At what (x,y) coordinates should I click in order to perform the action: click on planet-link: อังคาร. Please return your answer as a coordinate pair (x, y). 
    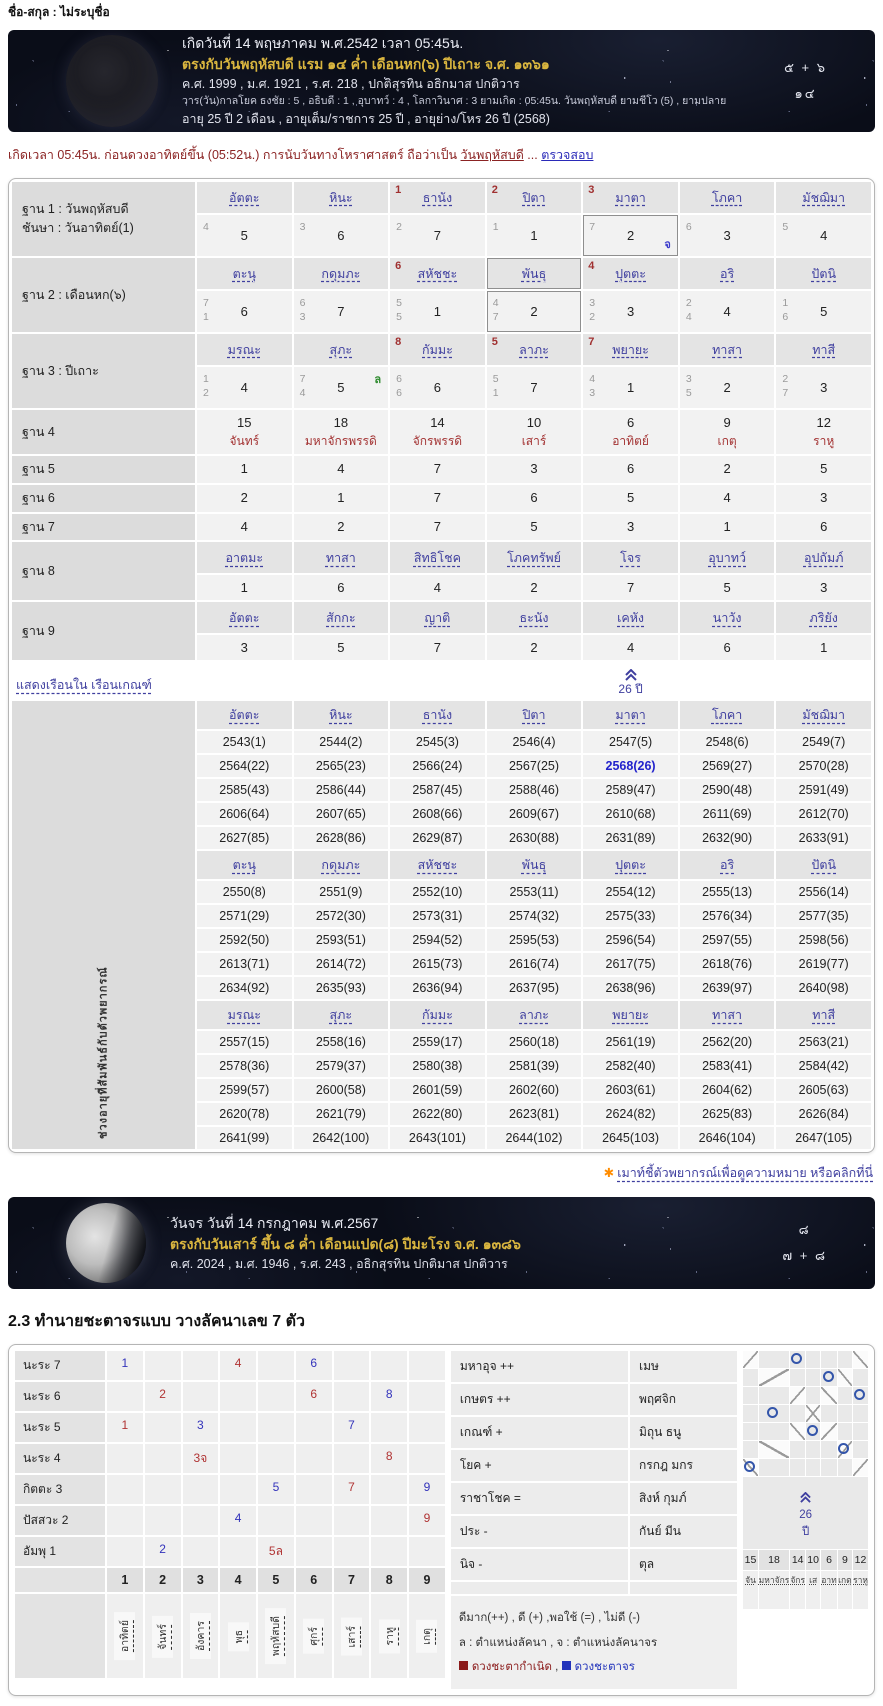
    Looking at the image, I should click on (200, 1636).